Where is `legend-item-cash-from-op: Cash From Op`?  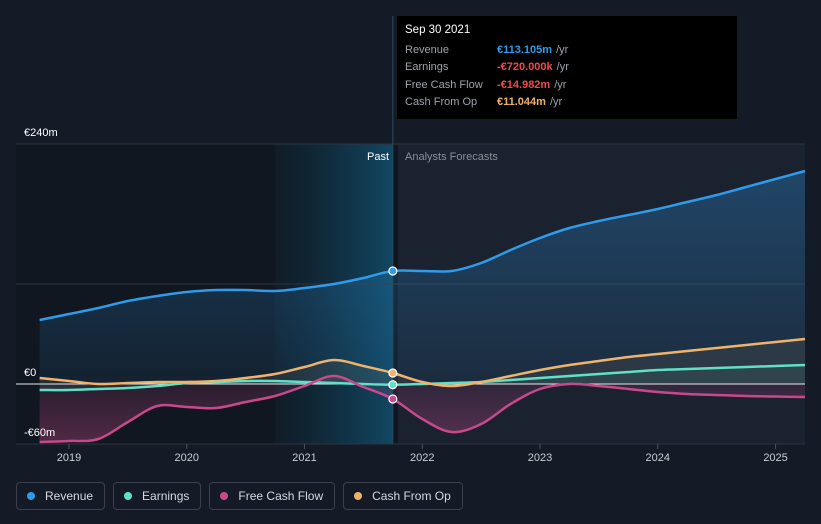 legend-item-cash-from-op: Cash From Op is located at coordinates (403, 496).